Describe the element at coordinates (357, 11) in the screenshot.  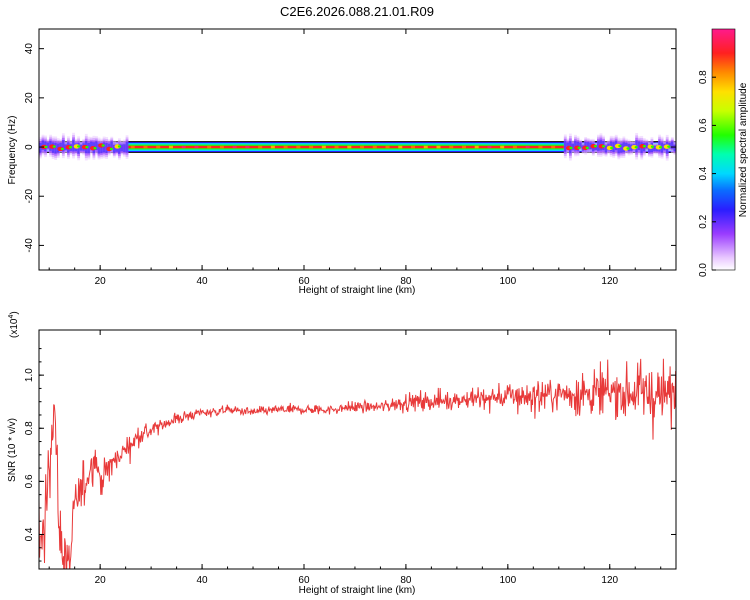
I see `figure-title: C2E6.2026.088.21.01.R09` at that location.